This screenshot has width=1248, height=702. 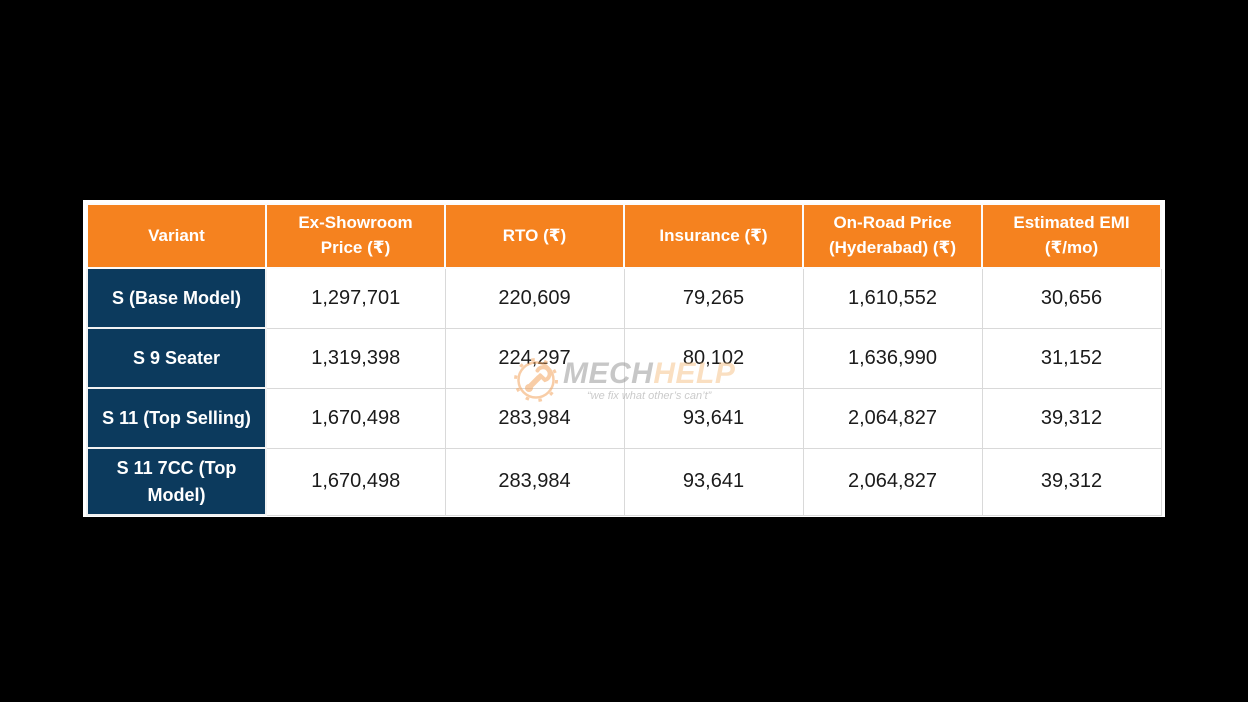 I want to click on variant-cell: S 11 (Top Selling), so click(x=176, y=418).